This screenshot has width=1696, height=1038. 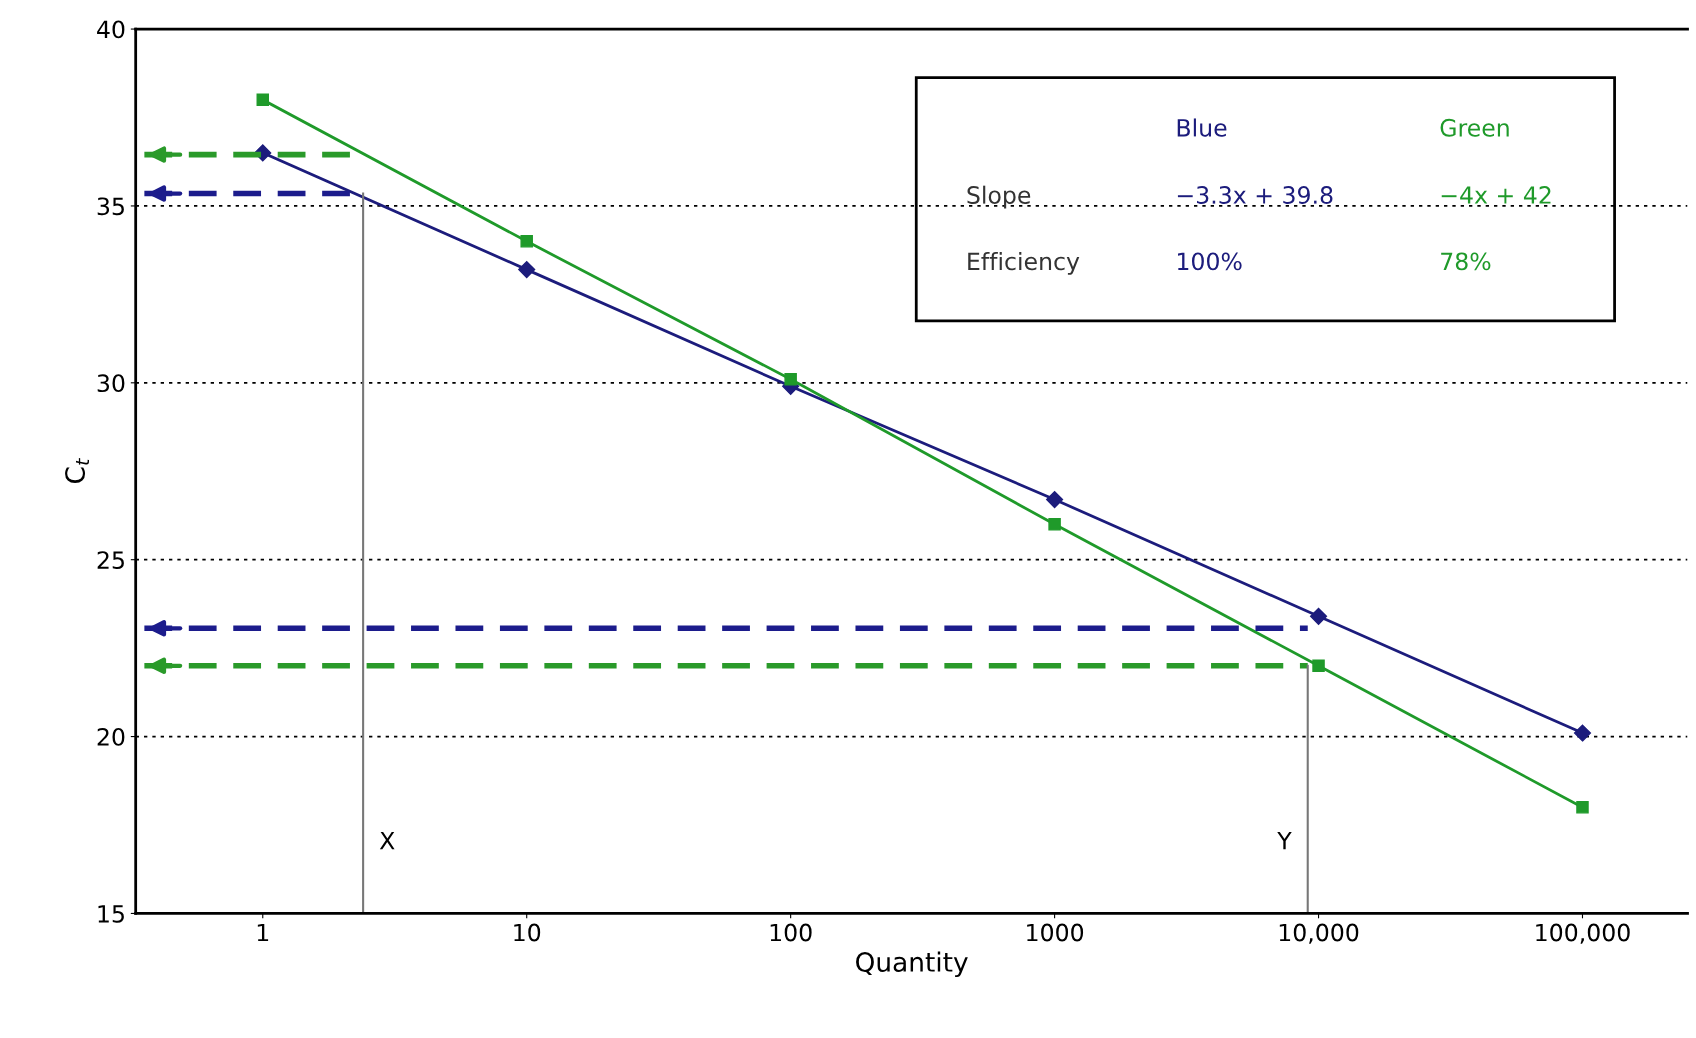 I want to click on x-tick-label: 1, so click(x=263, y=932).